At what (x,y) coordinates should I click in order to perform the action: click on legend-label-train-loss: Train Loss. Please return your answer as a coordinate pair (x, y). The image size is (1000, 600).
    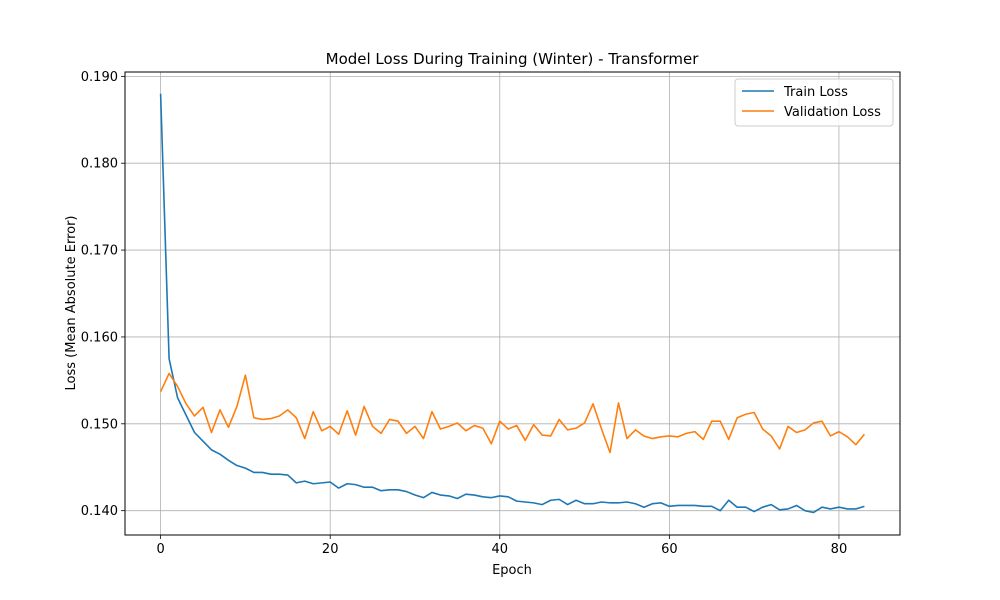
    Looking at the image, I should click on (815, 92).